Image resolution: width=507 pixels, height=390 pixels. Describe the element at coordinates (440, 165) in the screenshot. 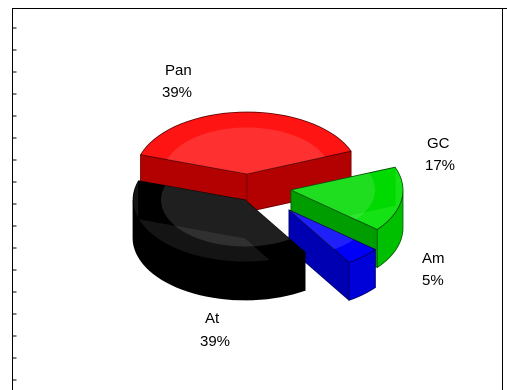

I see `slice-percent-gc: 17%` at that location.